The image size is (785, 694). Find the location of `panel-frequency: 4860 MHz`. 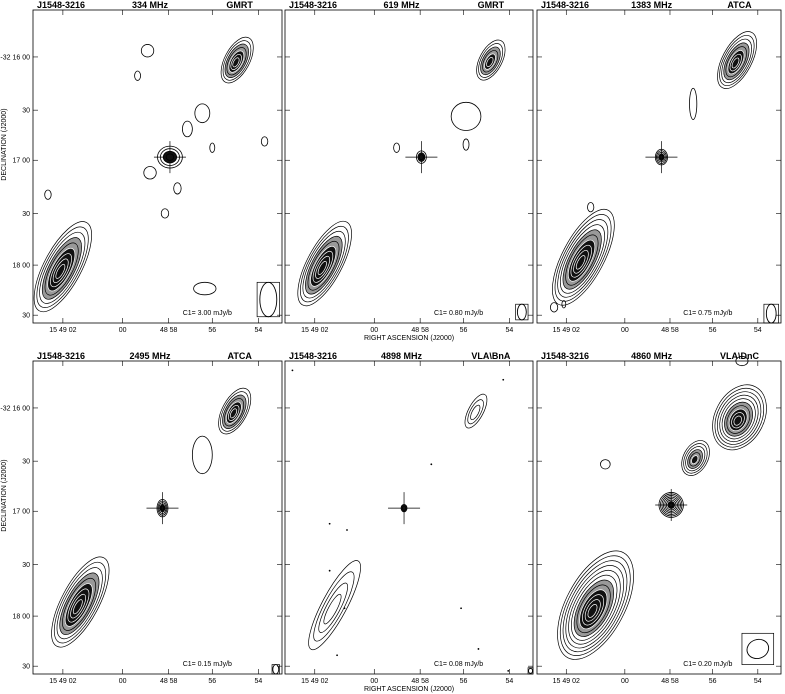

panel-frequency: 4860 MHz is located at coordinates (652, 356).